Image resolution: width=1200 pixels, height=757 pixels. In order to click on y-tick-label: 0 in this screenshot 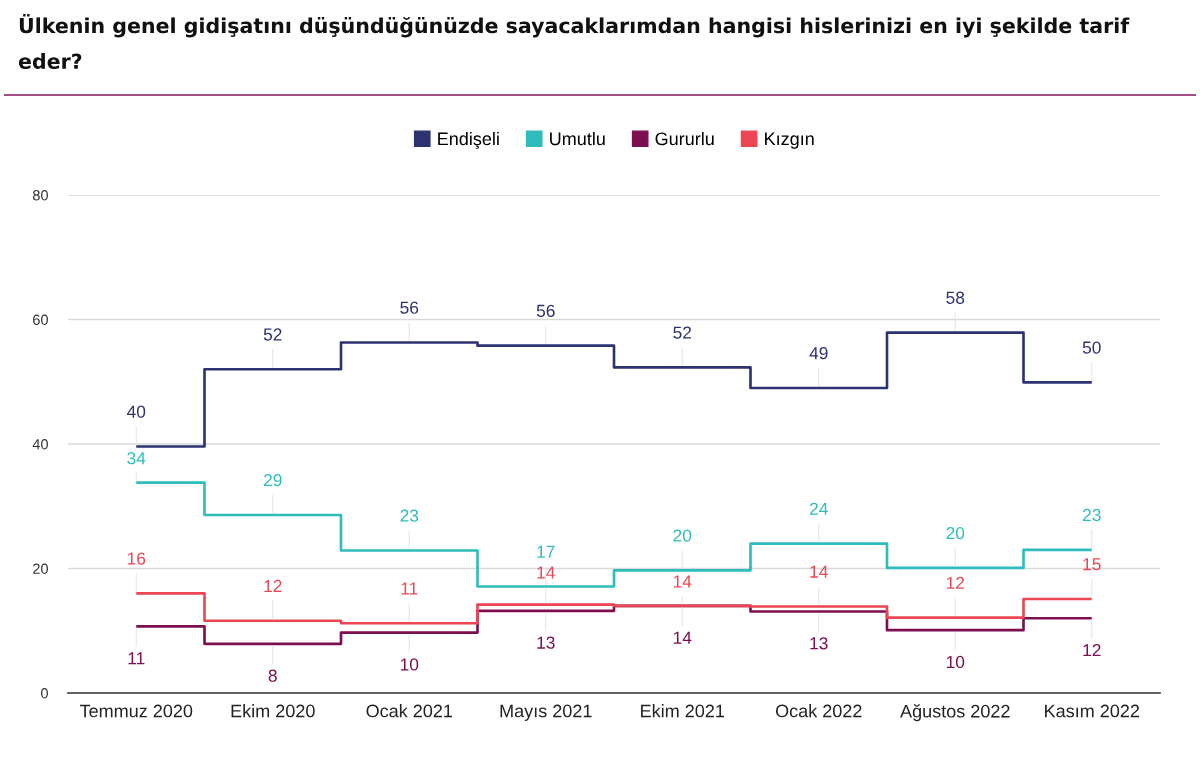, I will do `click(44, 693)`.